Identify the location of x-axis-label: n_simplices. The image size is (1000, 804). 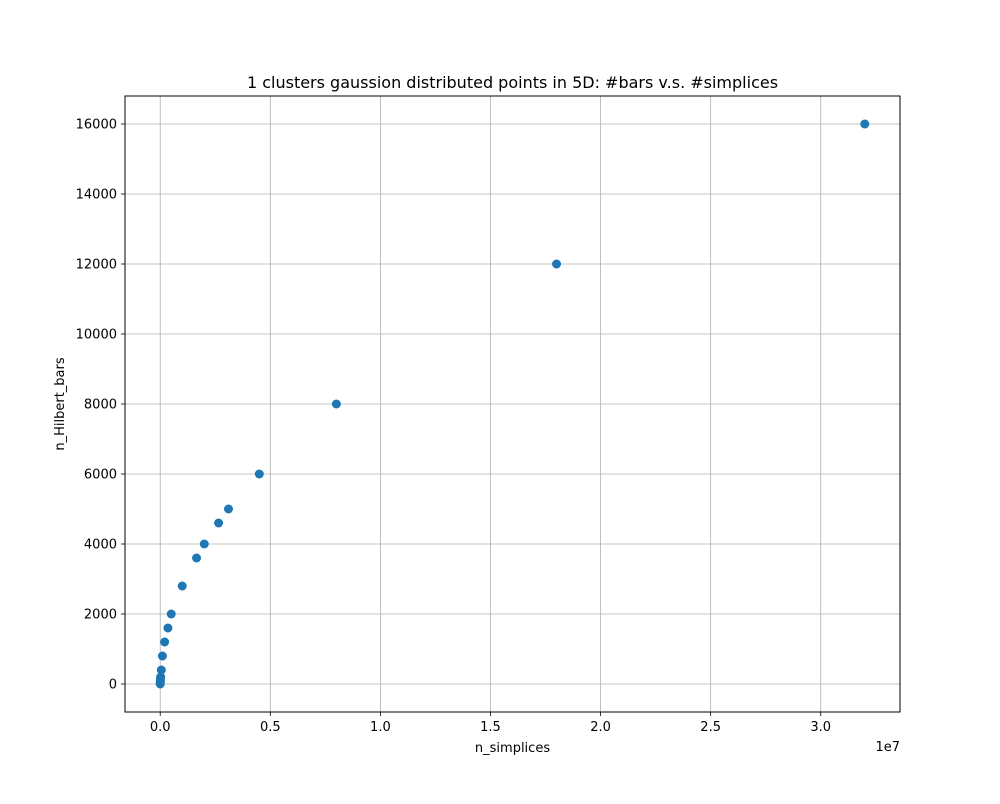
(512, 748).